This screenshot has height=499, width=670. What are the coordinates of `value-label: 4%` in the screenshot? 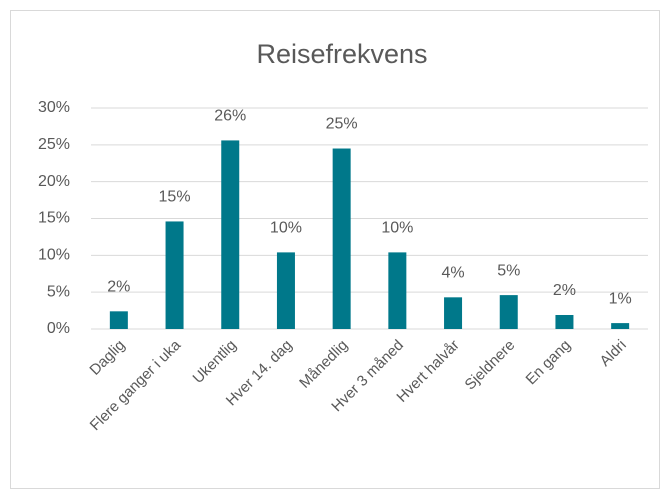 It's located at (452, 273).